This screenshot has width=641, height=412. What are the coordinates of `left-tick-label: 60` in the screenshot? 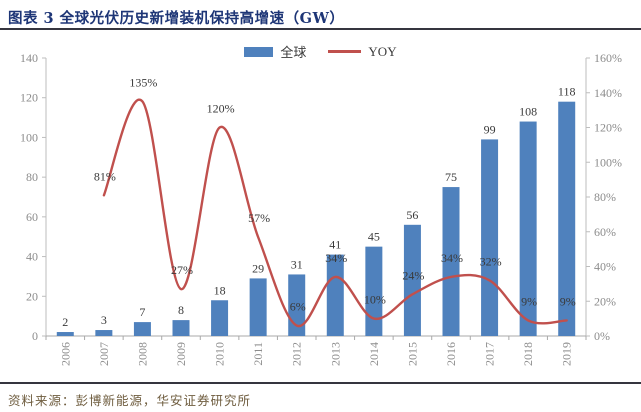 It's located at (32, 217).